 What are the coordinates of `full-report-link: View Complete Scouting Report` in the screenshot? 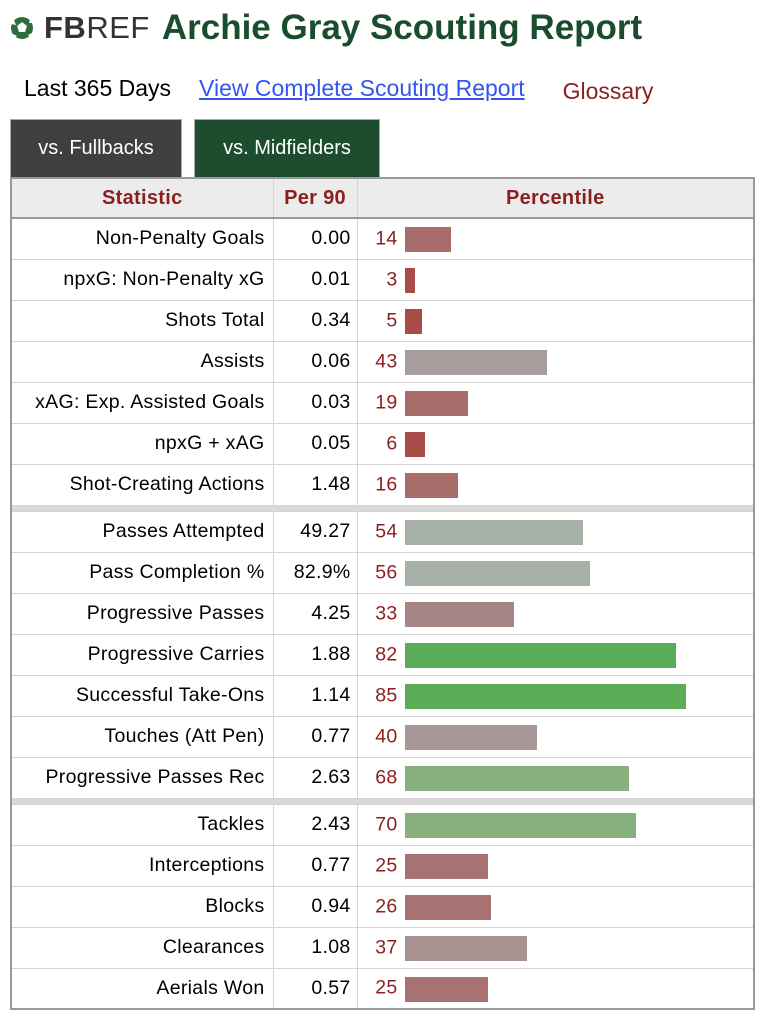 It's located at (362, 87).